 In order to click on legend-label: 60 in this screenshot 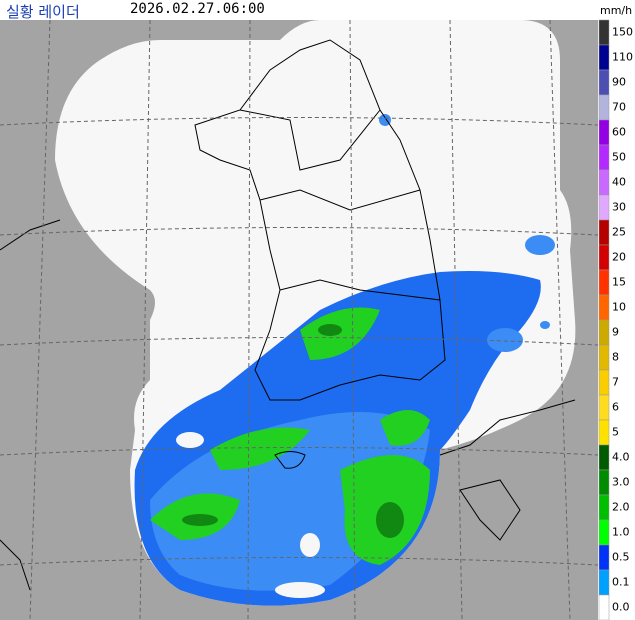, I will do `click(619, 132)`.